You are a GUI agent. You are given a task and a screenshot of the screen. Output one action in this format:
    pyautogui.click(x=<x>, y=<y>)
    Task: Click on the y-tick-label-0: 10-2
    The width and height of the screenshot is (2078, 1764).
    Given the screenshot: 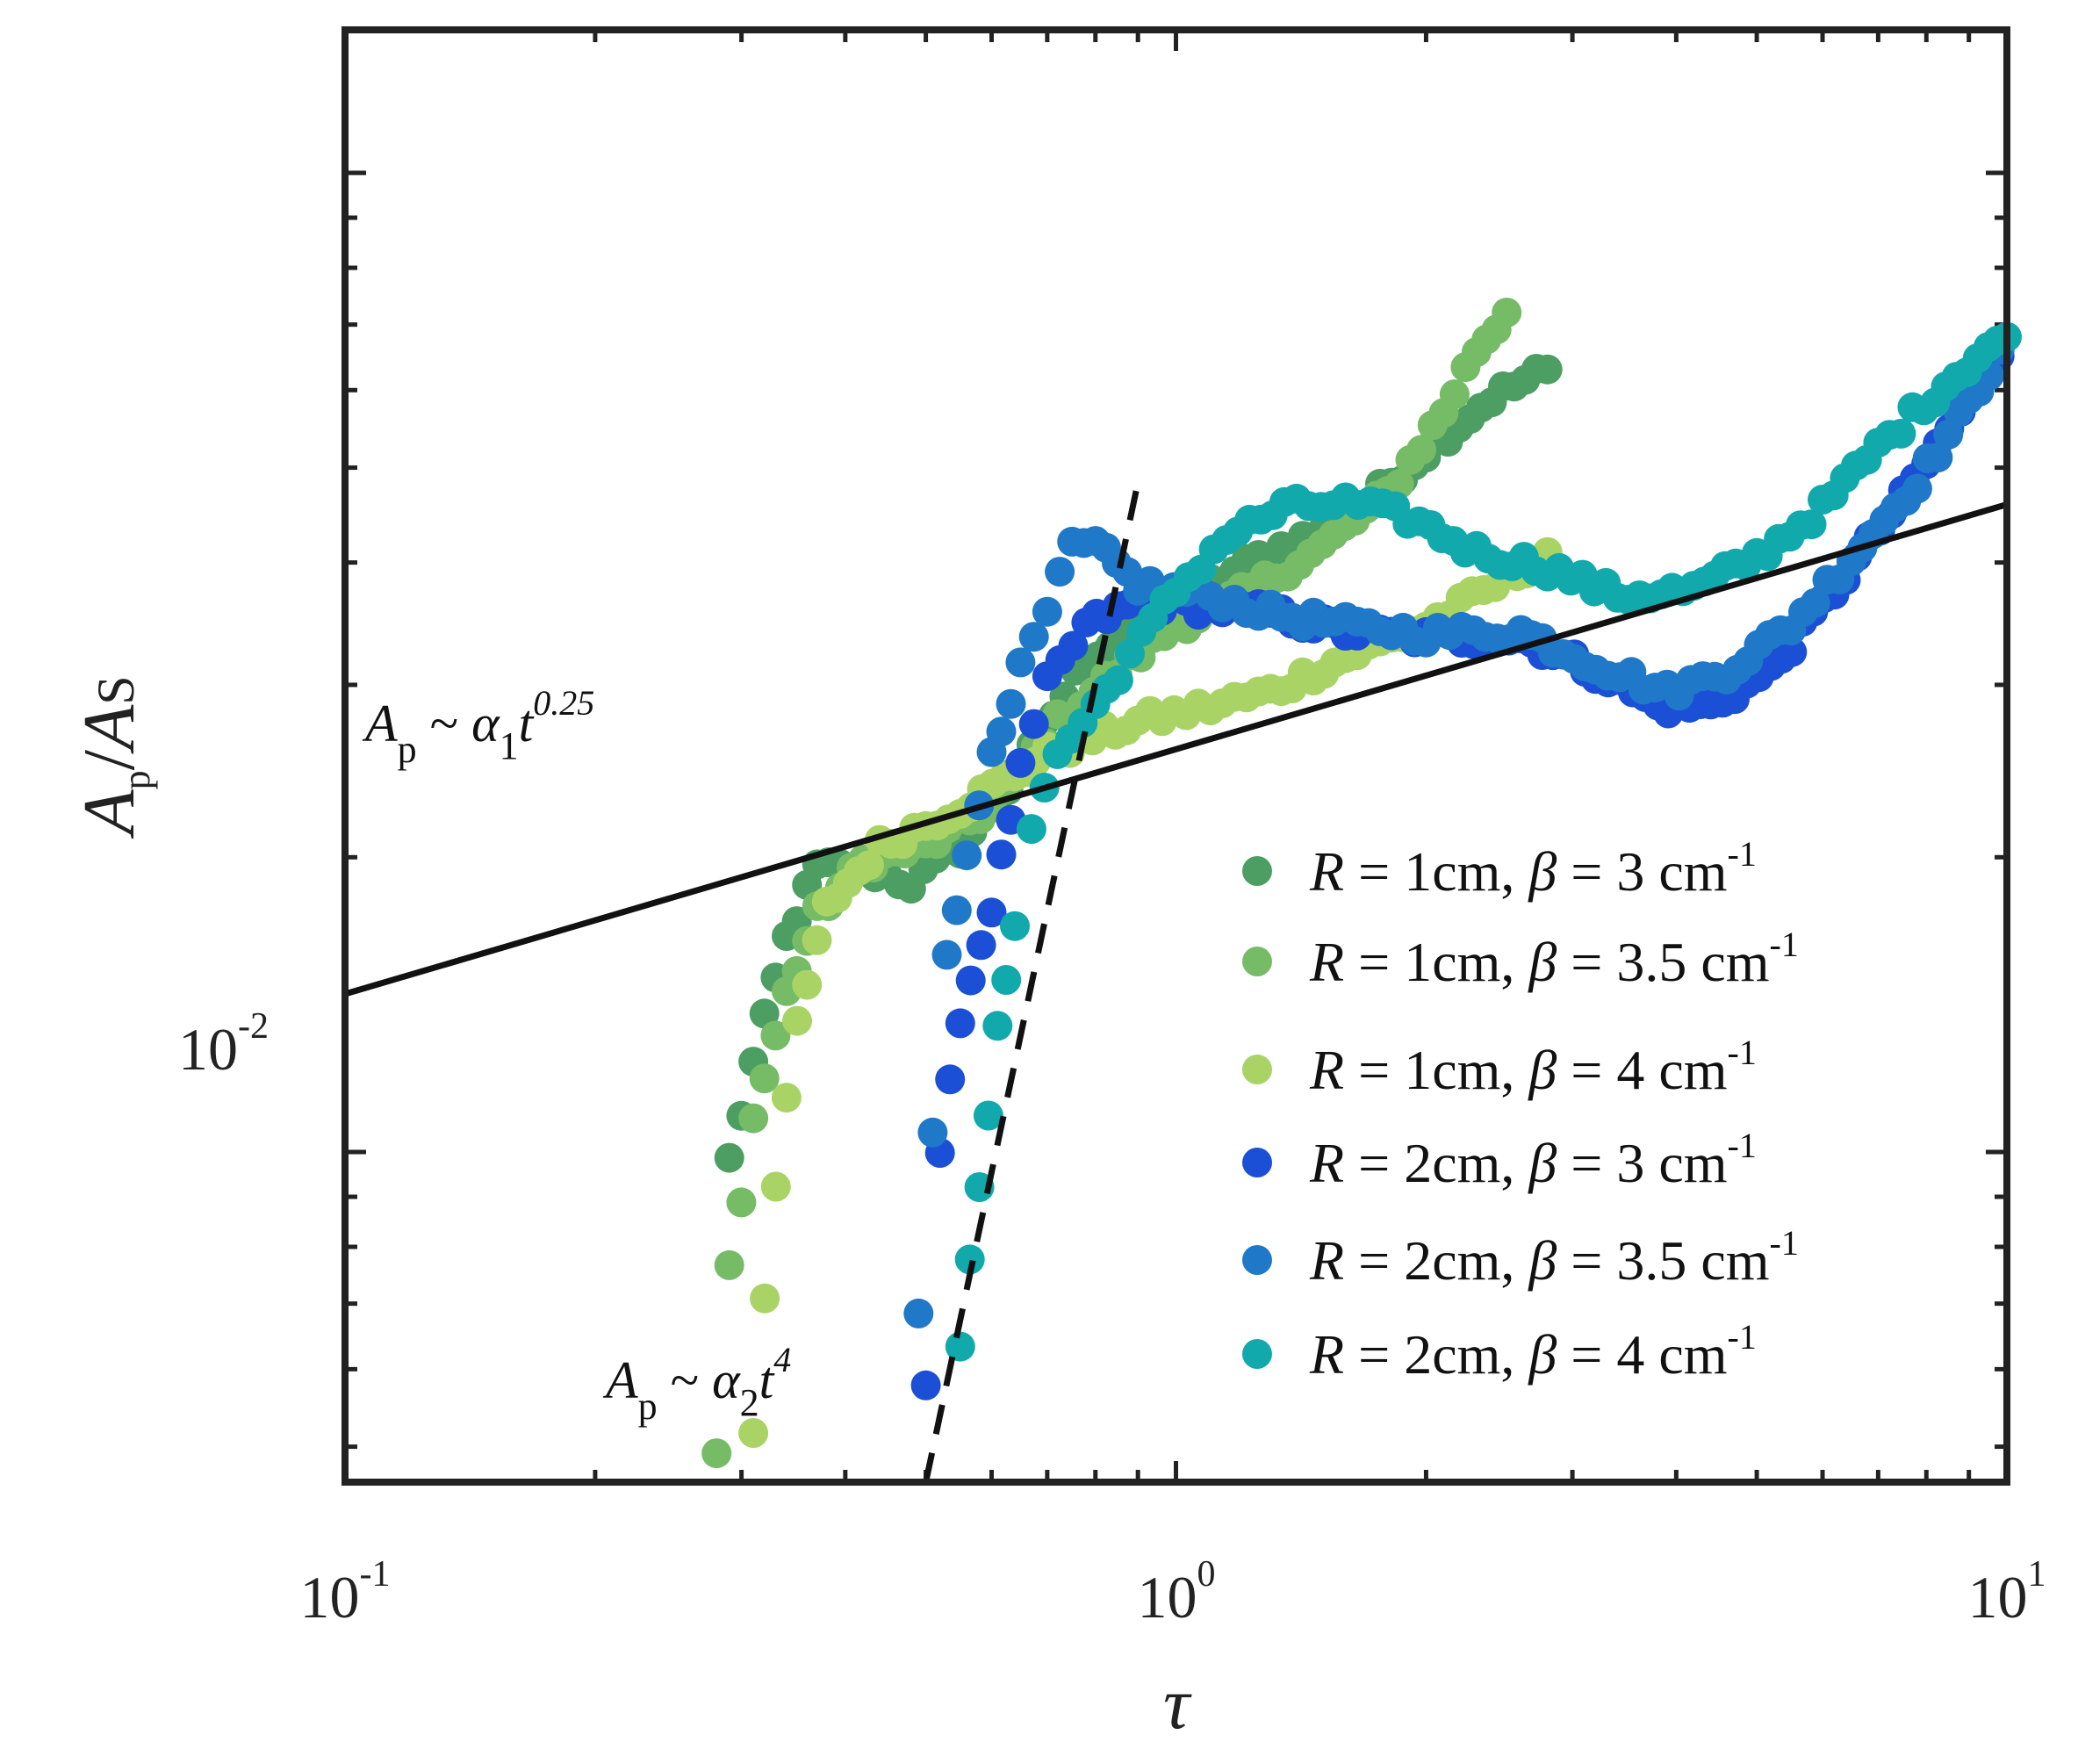 What is the action you would take?
    pyautogui.click(x=224, y=1044)
    